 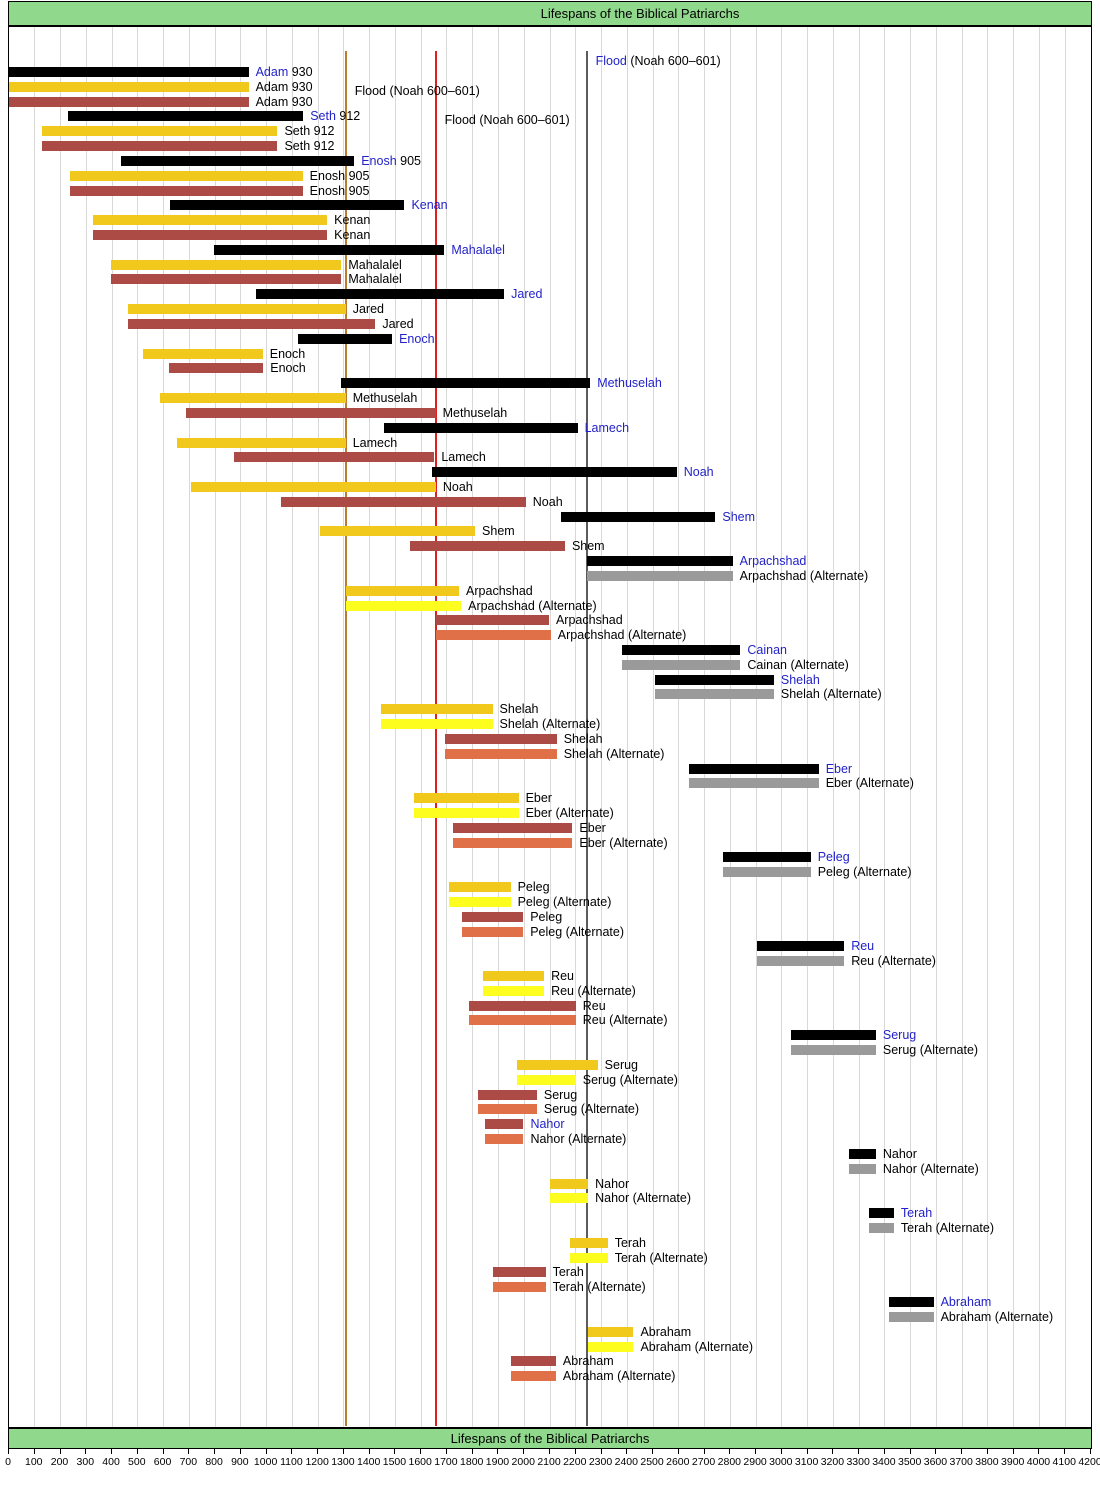 I want to click on bar-label: Seth 912, so click(x=309, y=131).